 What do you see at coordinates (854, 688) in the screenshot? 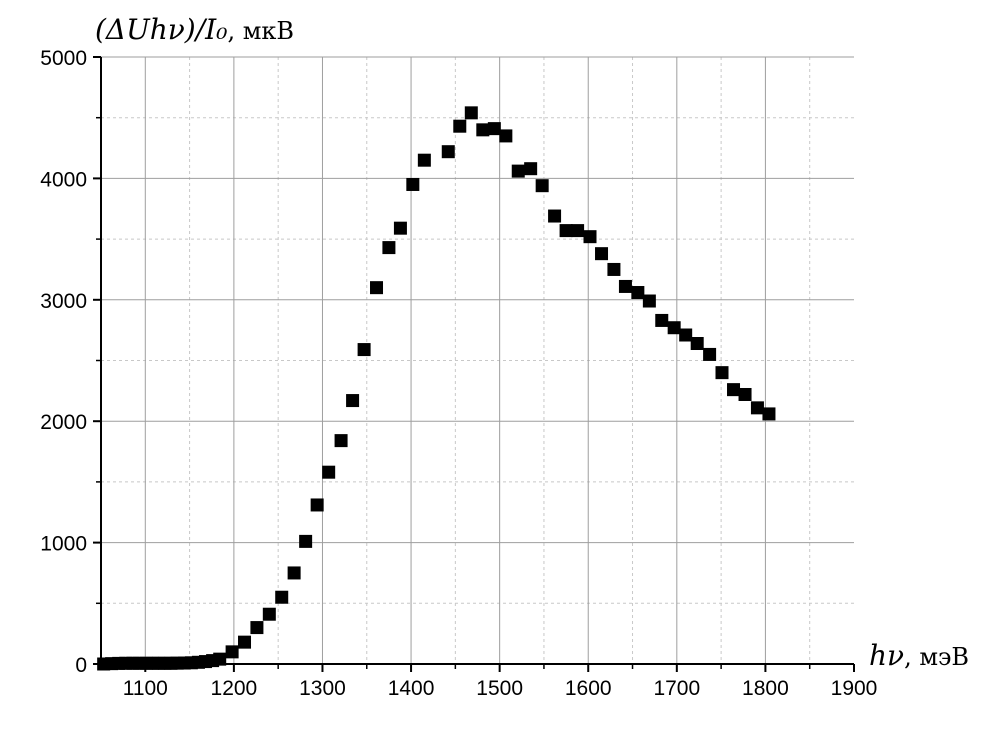
I see `x-tick-label: 1900` at bounding box center [854, 688].